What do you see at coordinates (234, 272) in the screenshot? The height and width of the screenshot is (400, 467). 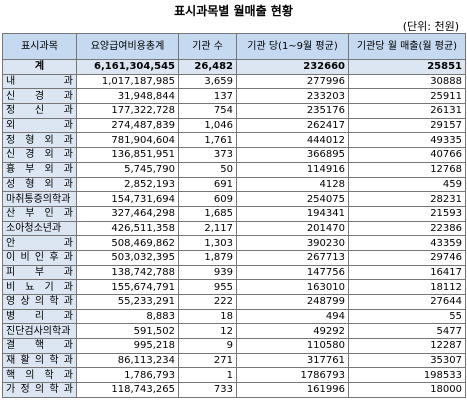 I see `table-row: 피 부 과 138,742,788 939 147756 16417` at bounding box center [234, 272].